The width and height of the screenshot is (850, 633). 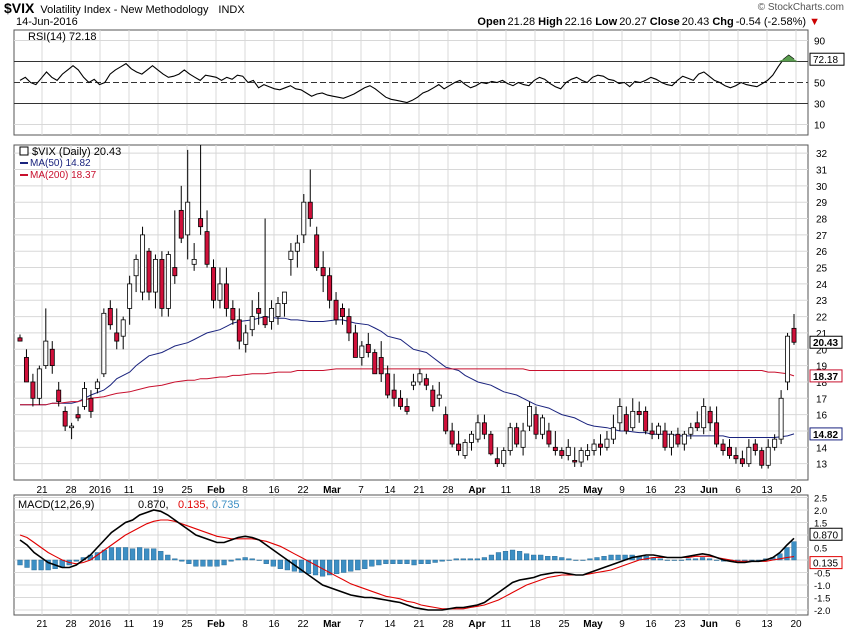 What do you see at coordinates (822, 285) in the screenshot?
I see `price-y-tick-label: 24` at bounding box center [822, 285].